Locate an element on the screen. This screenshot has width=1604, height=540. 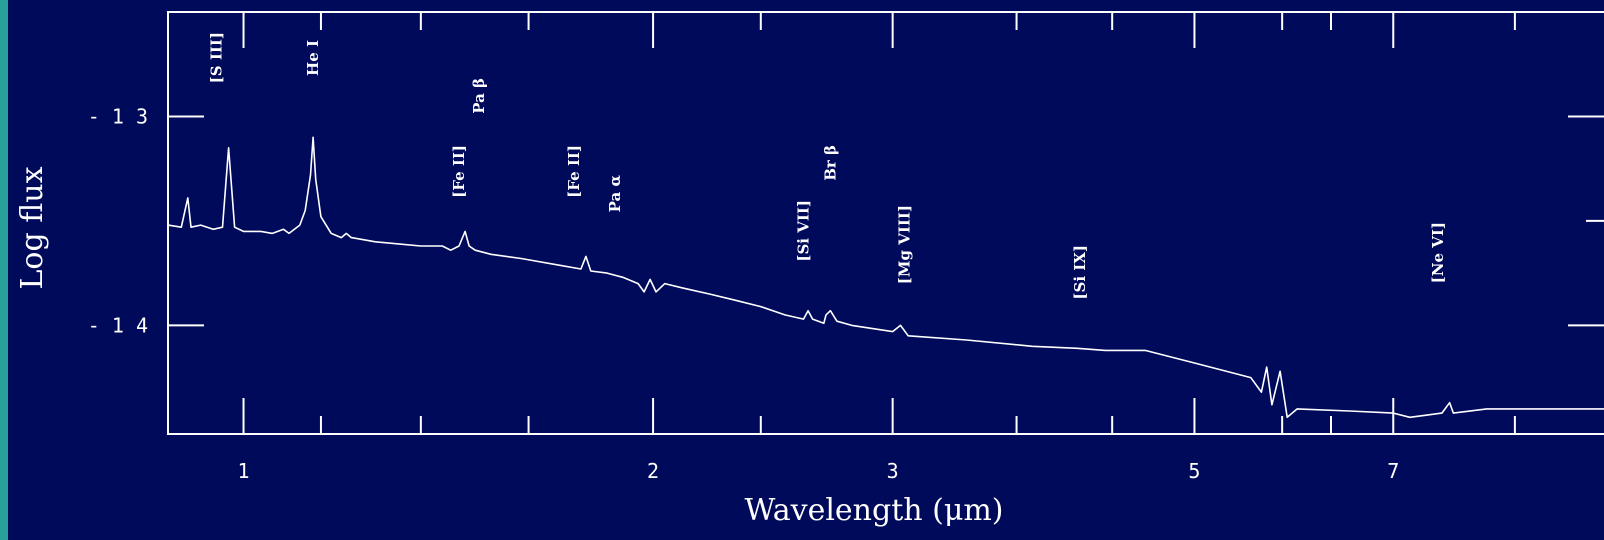
x-tick-label: 3 is located at coordinates (893, 471).